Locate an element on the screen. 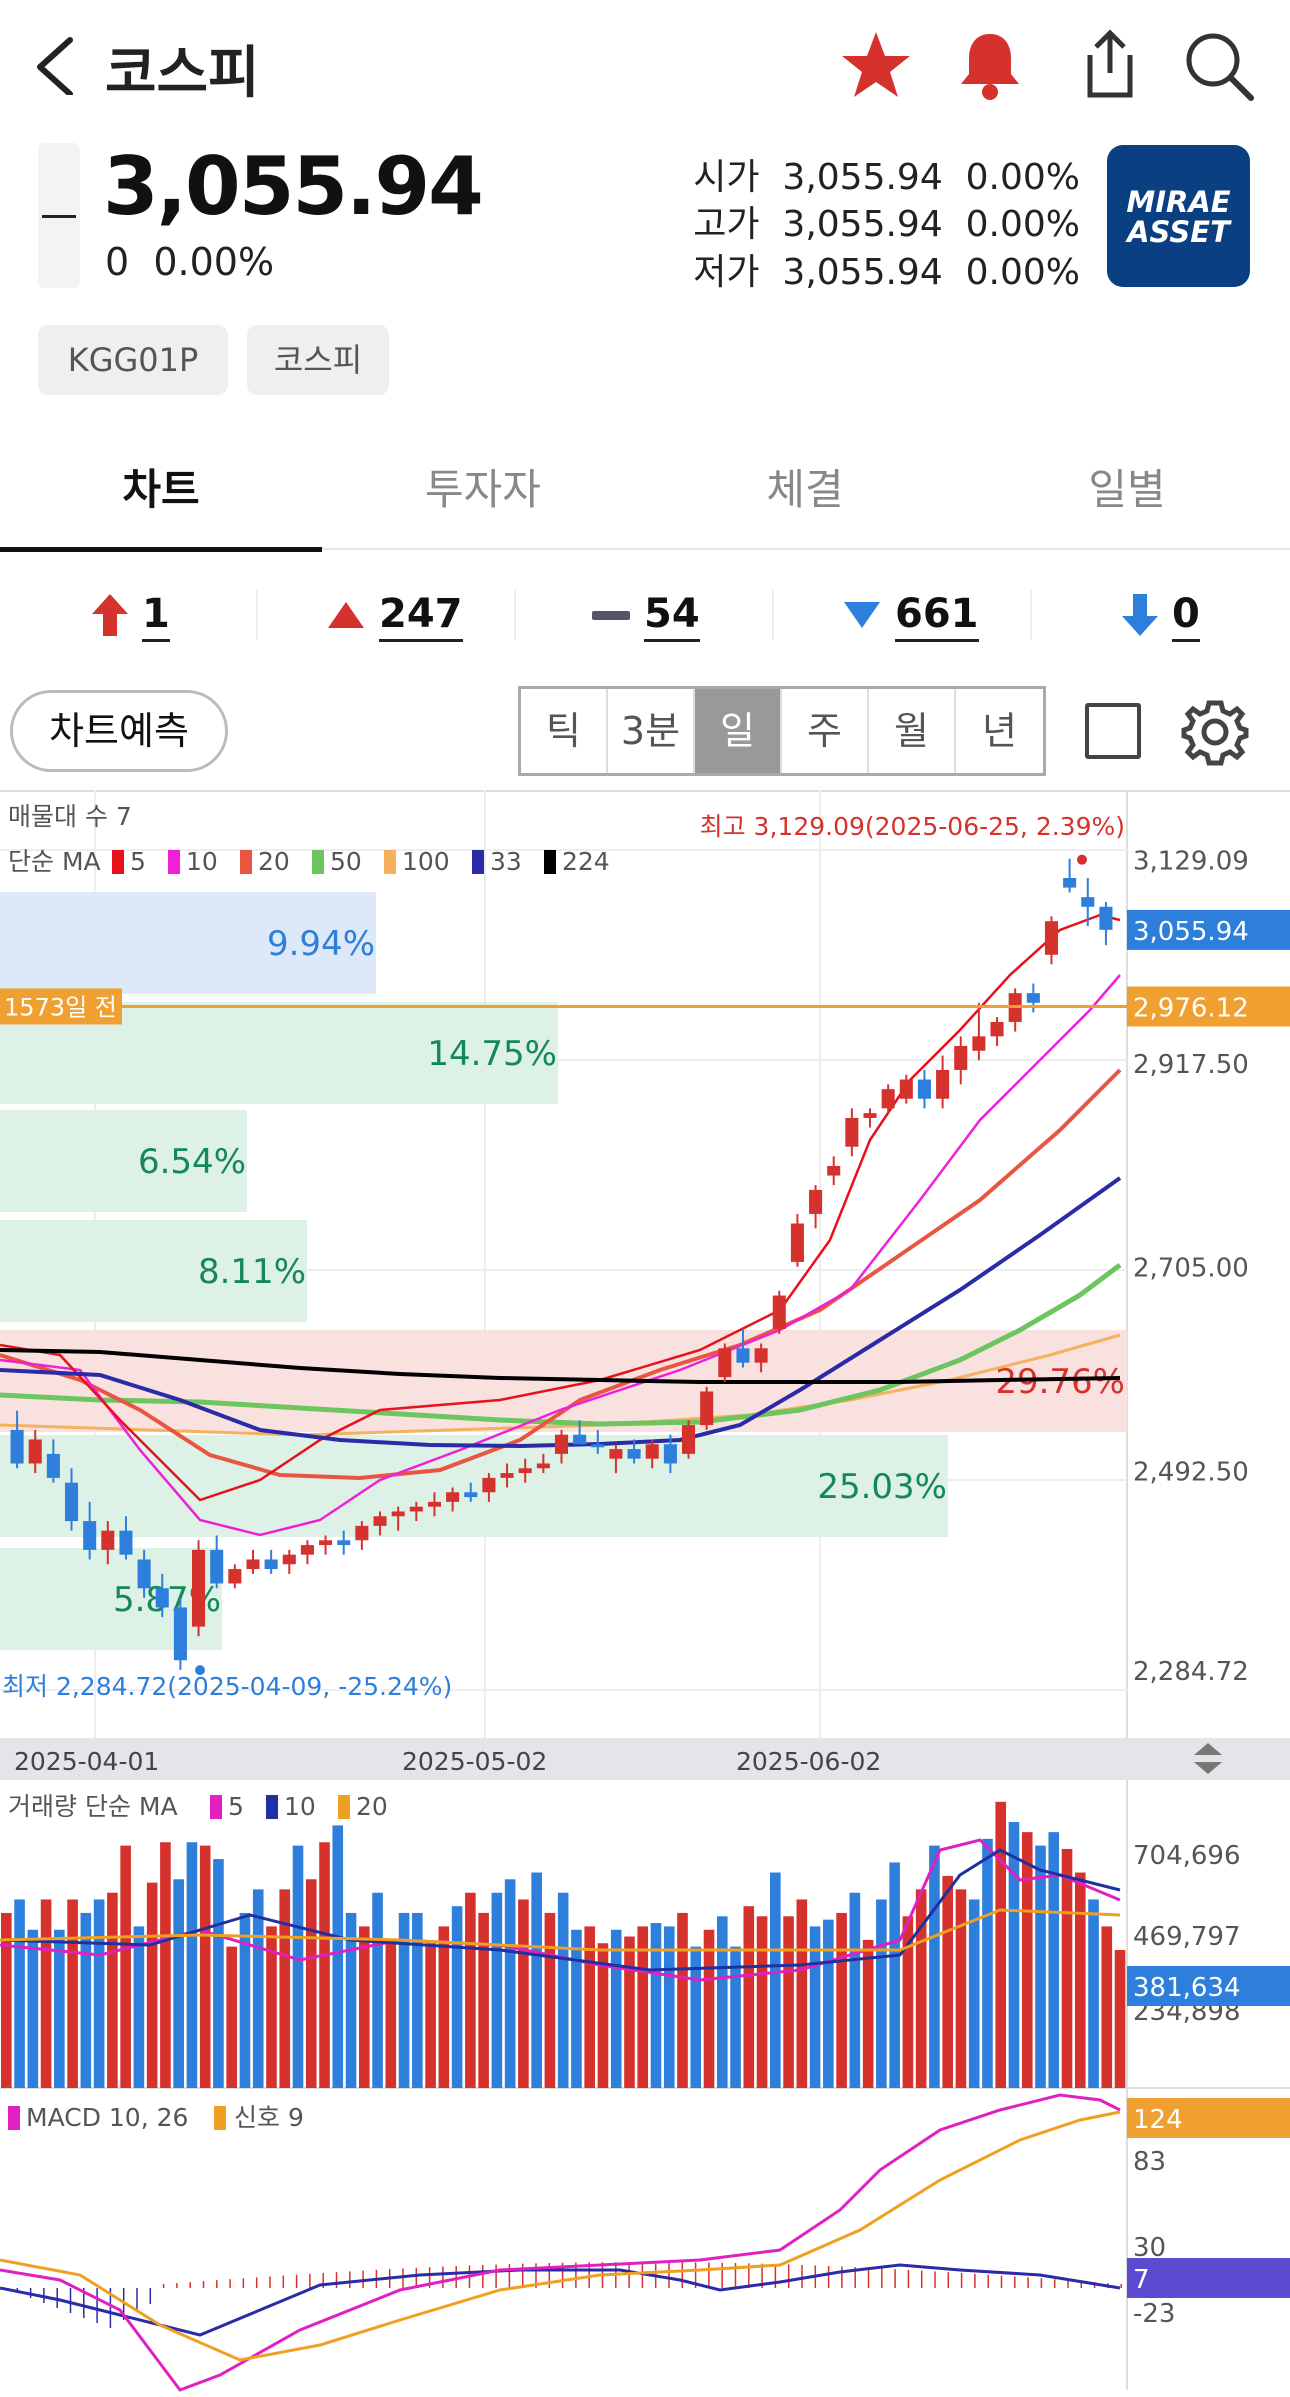 The image size is (1290, 2397). gear-icon is located at coordinates (1215, 732).